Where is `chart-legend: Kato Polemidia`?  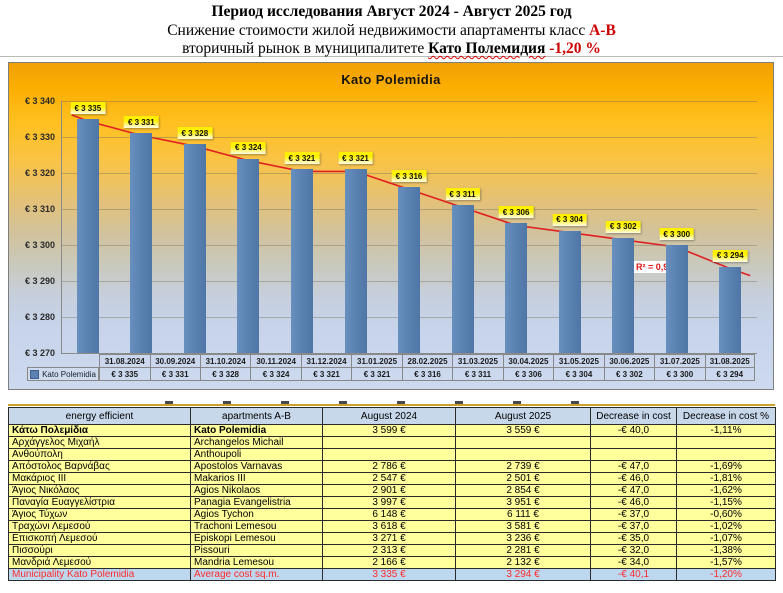 chart-legend: Kato Polemidia is located at coordinates (63, 374).